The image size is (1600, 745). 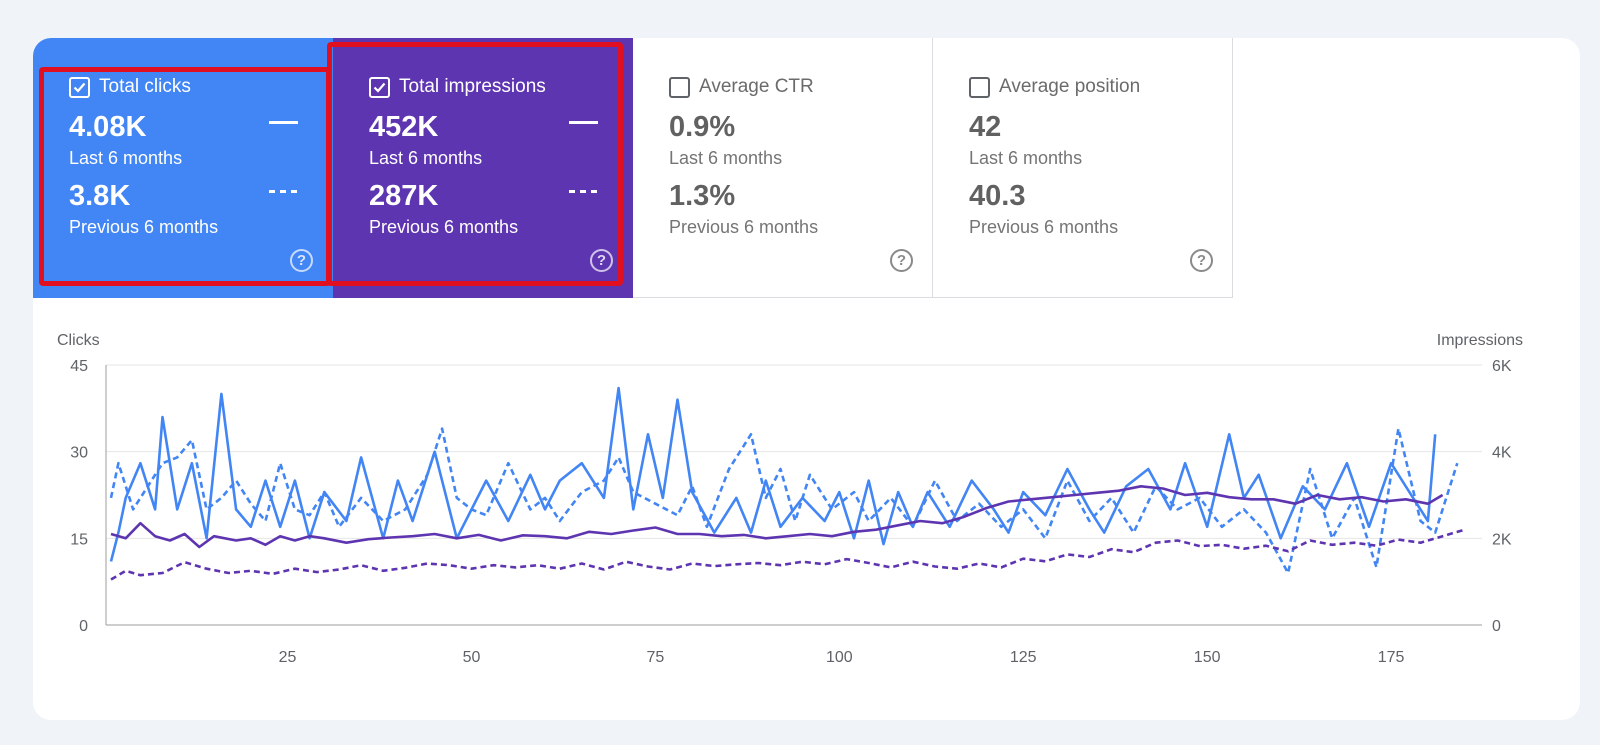 What do you see at coordinates (83, 626) in the screenshot?
I see `y-left-tick-label: 0` at bounding box center [83, 626].